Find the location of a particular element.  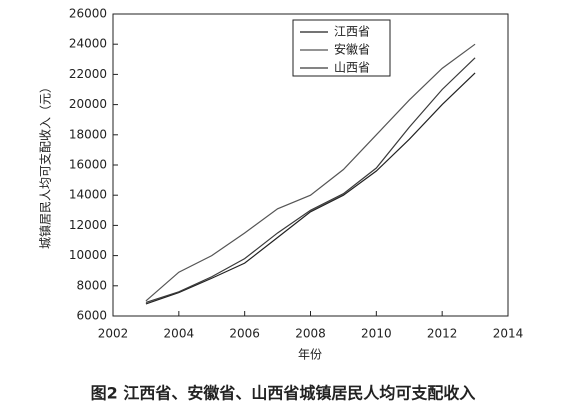

y-tick-label: 20000 is located at coordinates (88, 104).